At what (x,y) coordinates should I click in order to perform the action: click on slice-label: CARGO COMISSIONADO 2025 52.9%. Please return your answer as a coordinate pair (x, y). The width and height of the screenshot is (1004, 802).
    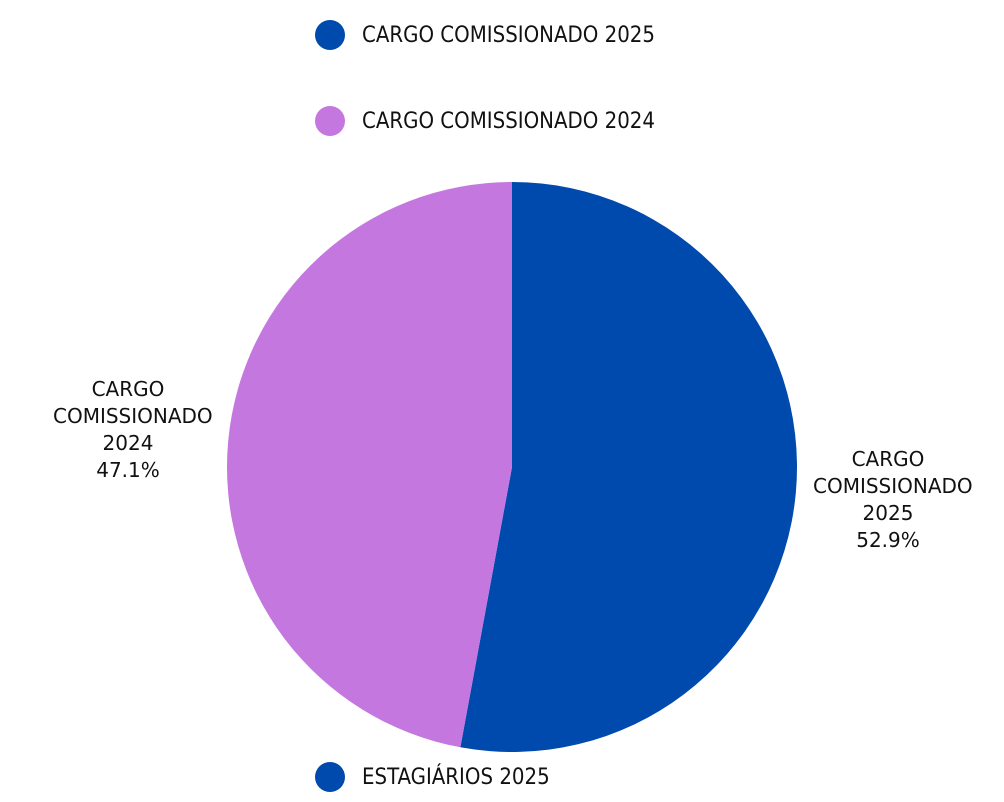
    Looking at the image, I should click on (888, 500).